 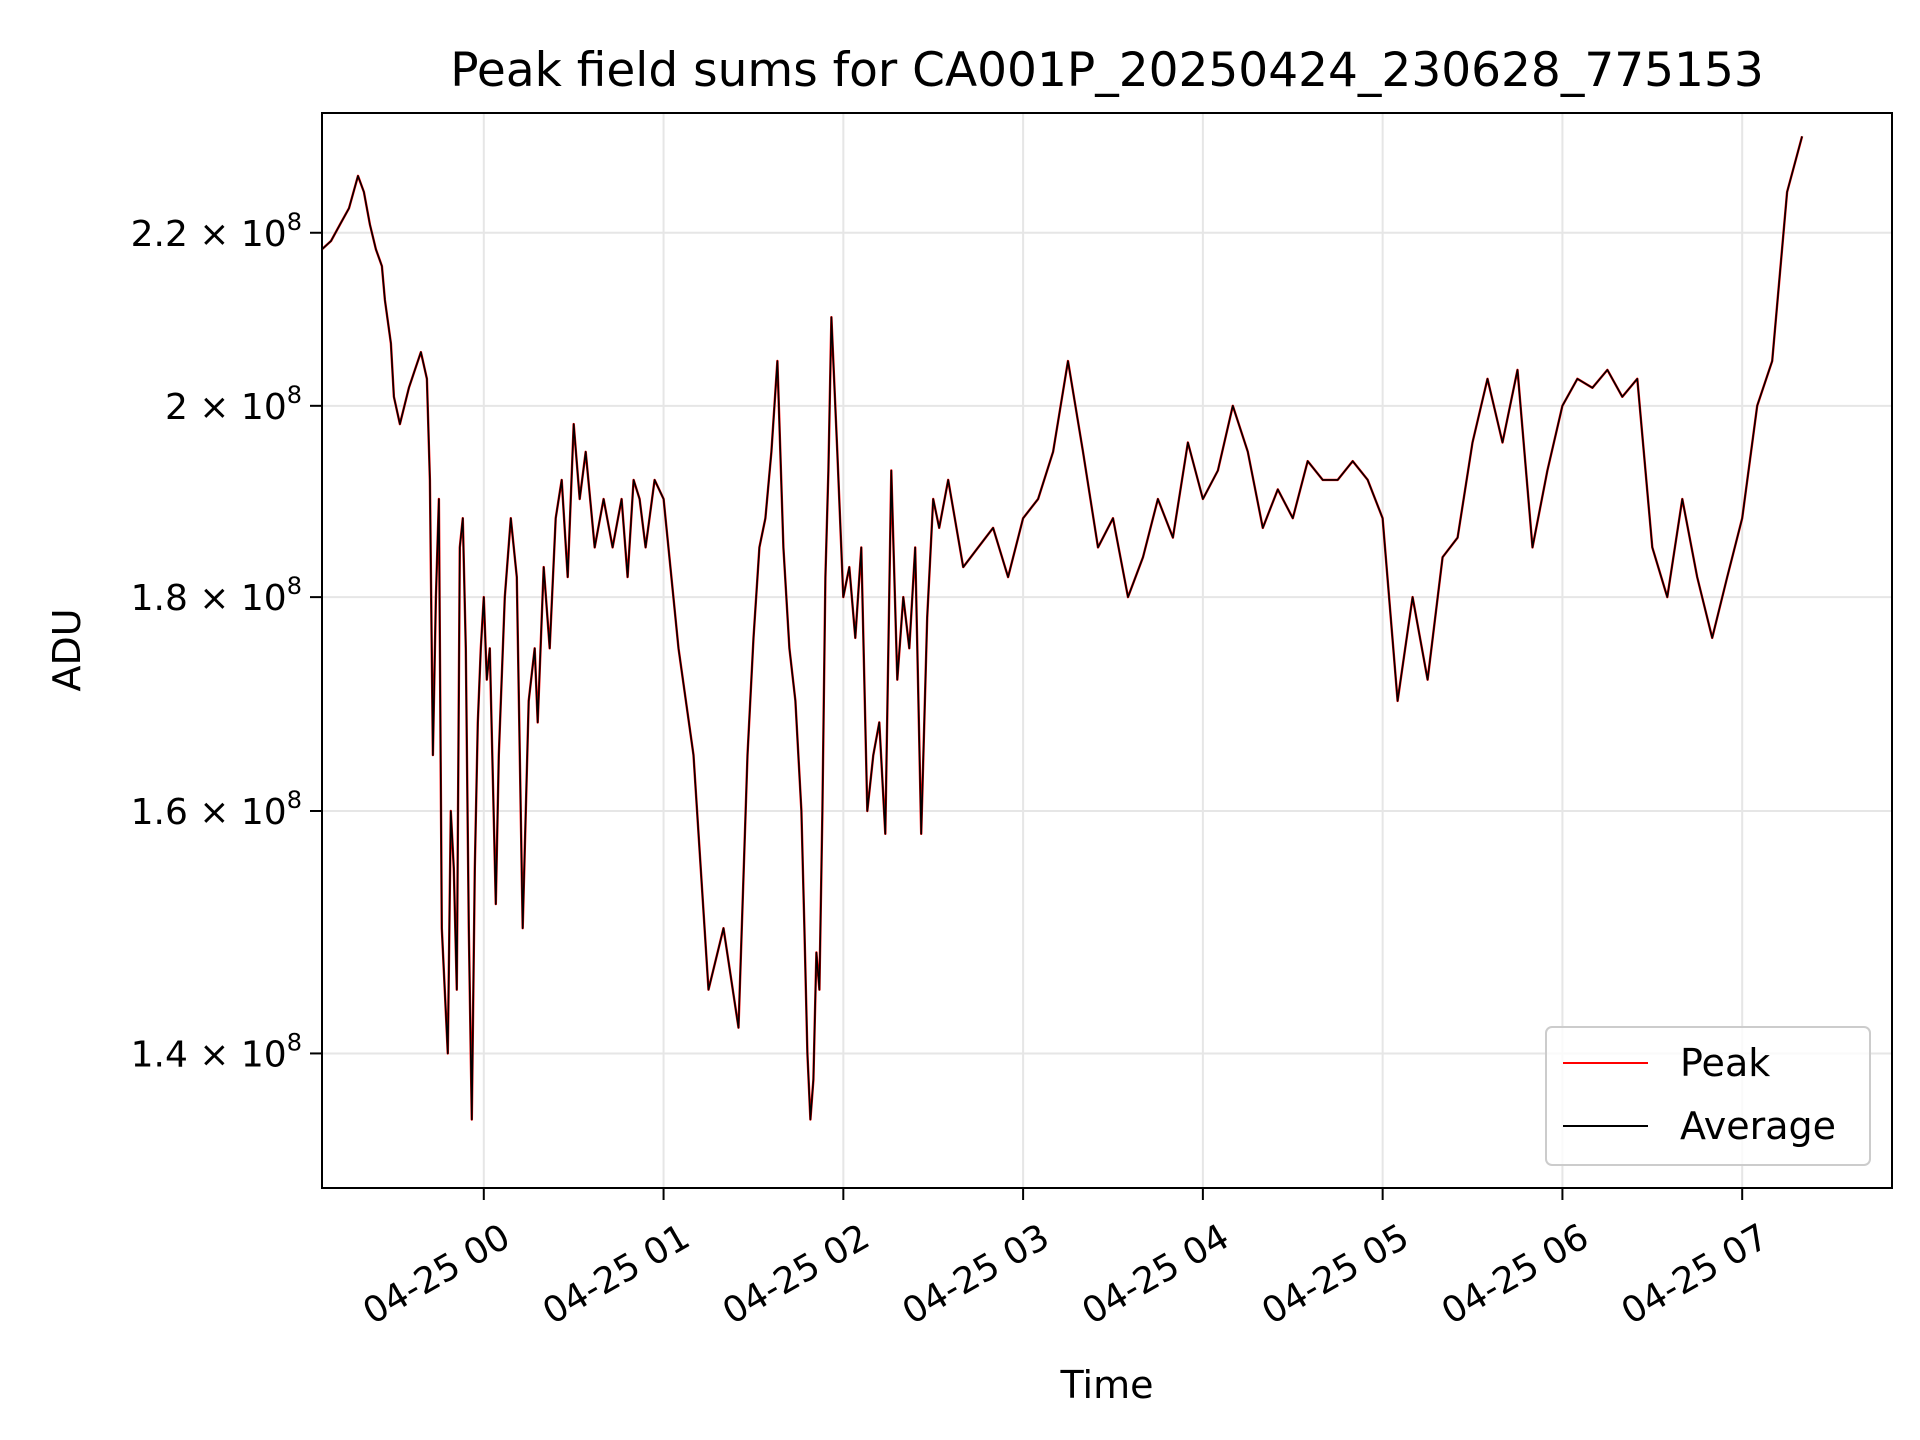 I want to click on legend-label-peak: Peak, so click(x=1725, y=1063).